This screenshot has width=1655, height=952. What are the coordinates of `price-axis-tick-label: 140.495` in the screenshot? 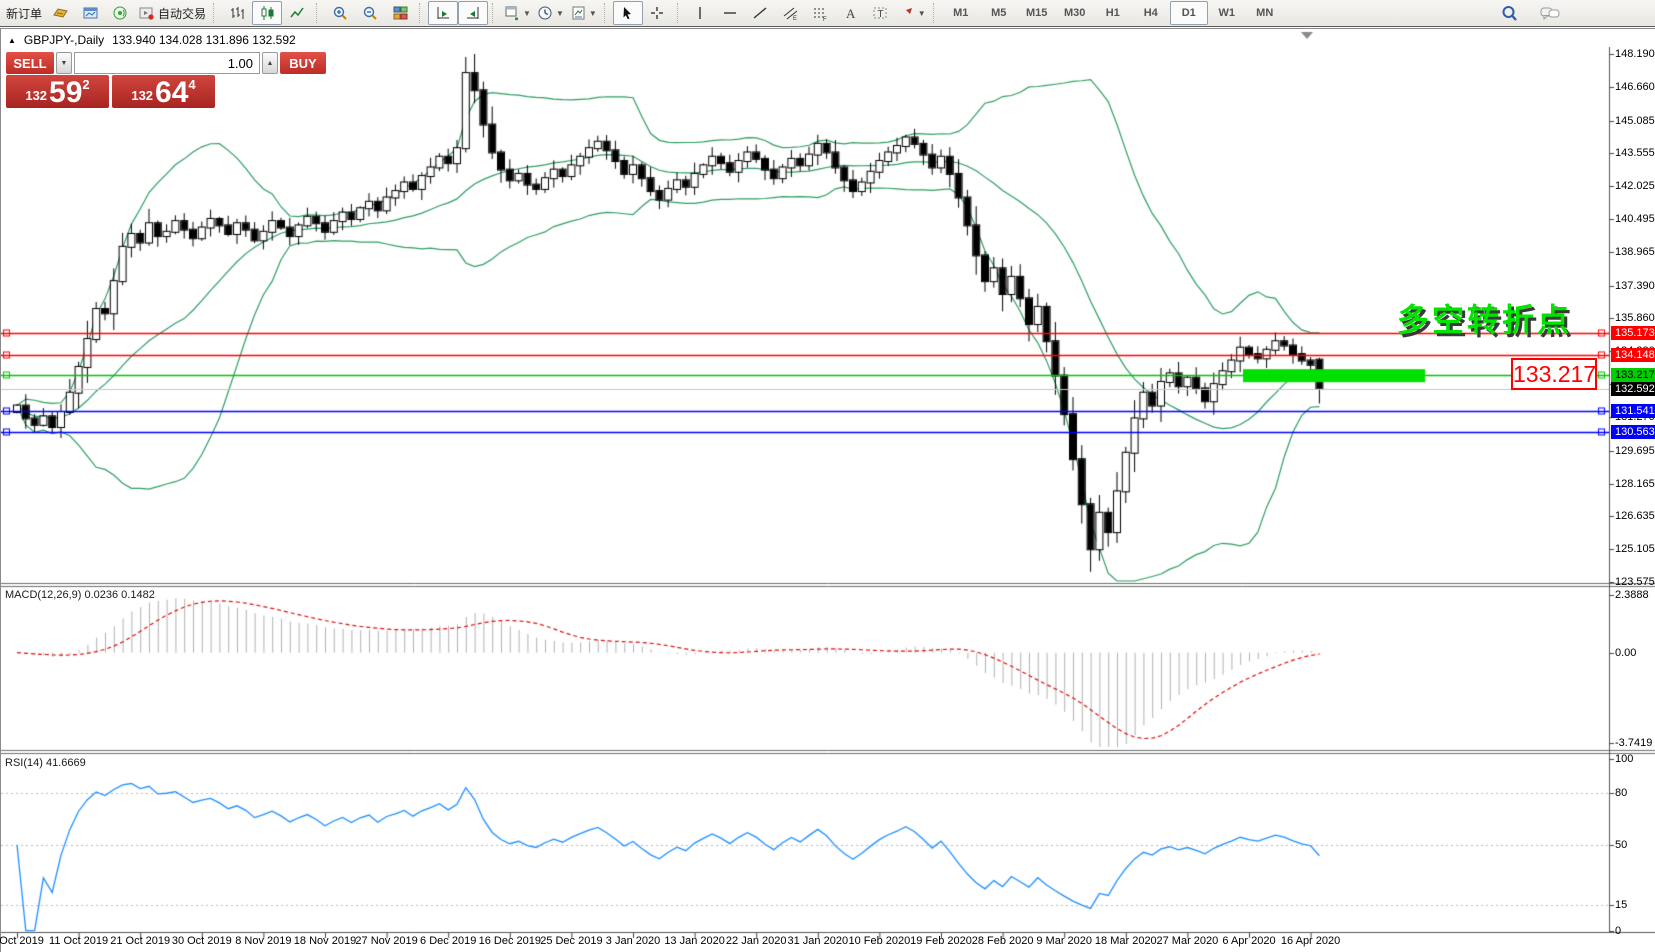 It's located at (1635, 219).